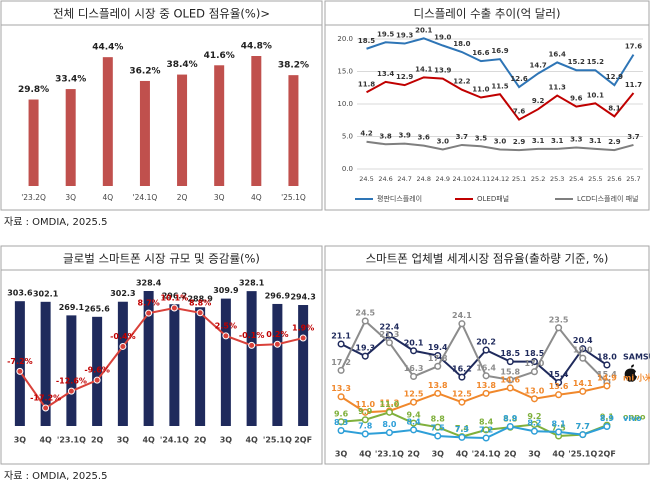 The height and width of the screenshot is (490, 650). What do you see at coordinates (71, 440) in the screenshot?
I see `x-tick-label: '23.1Q` at bounding box center [71, 440].